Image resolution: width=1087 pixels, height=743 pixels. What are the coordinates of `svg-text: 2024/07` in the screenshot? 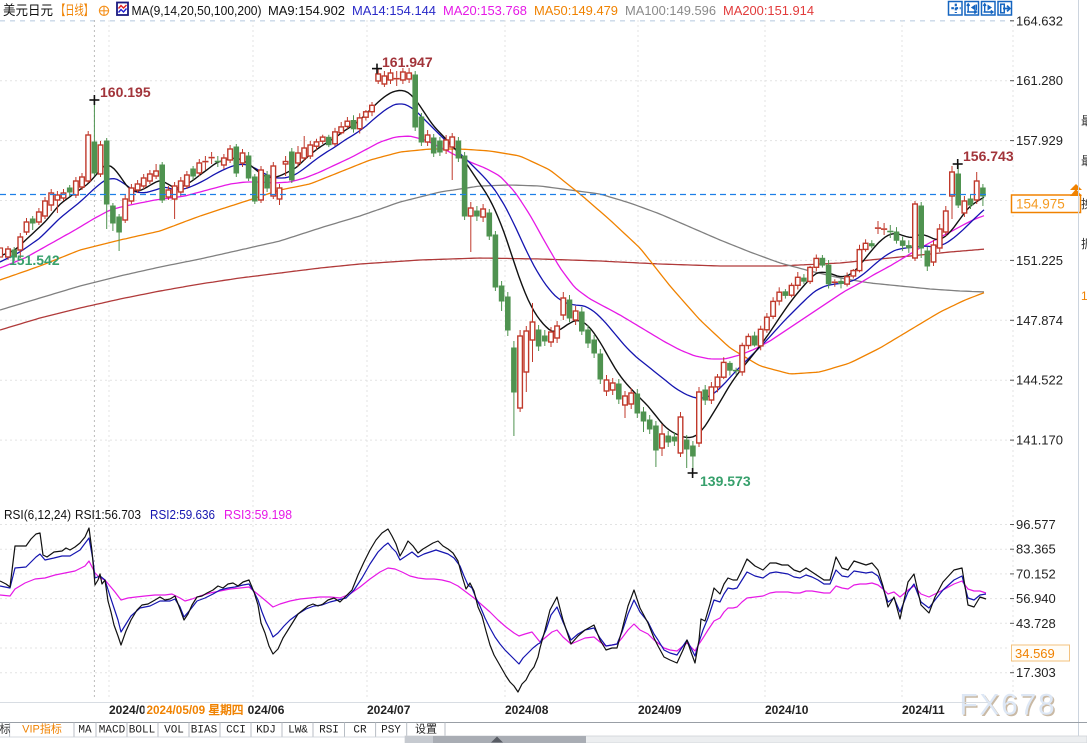 It's located at (389, 710).